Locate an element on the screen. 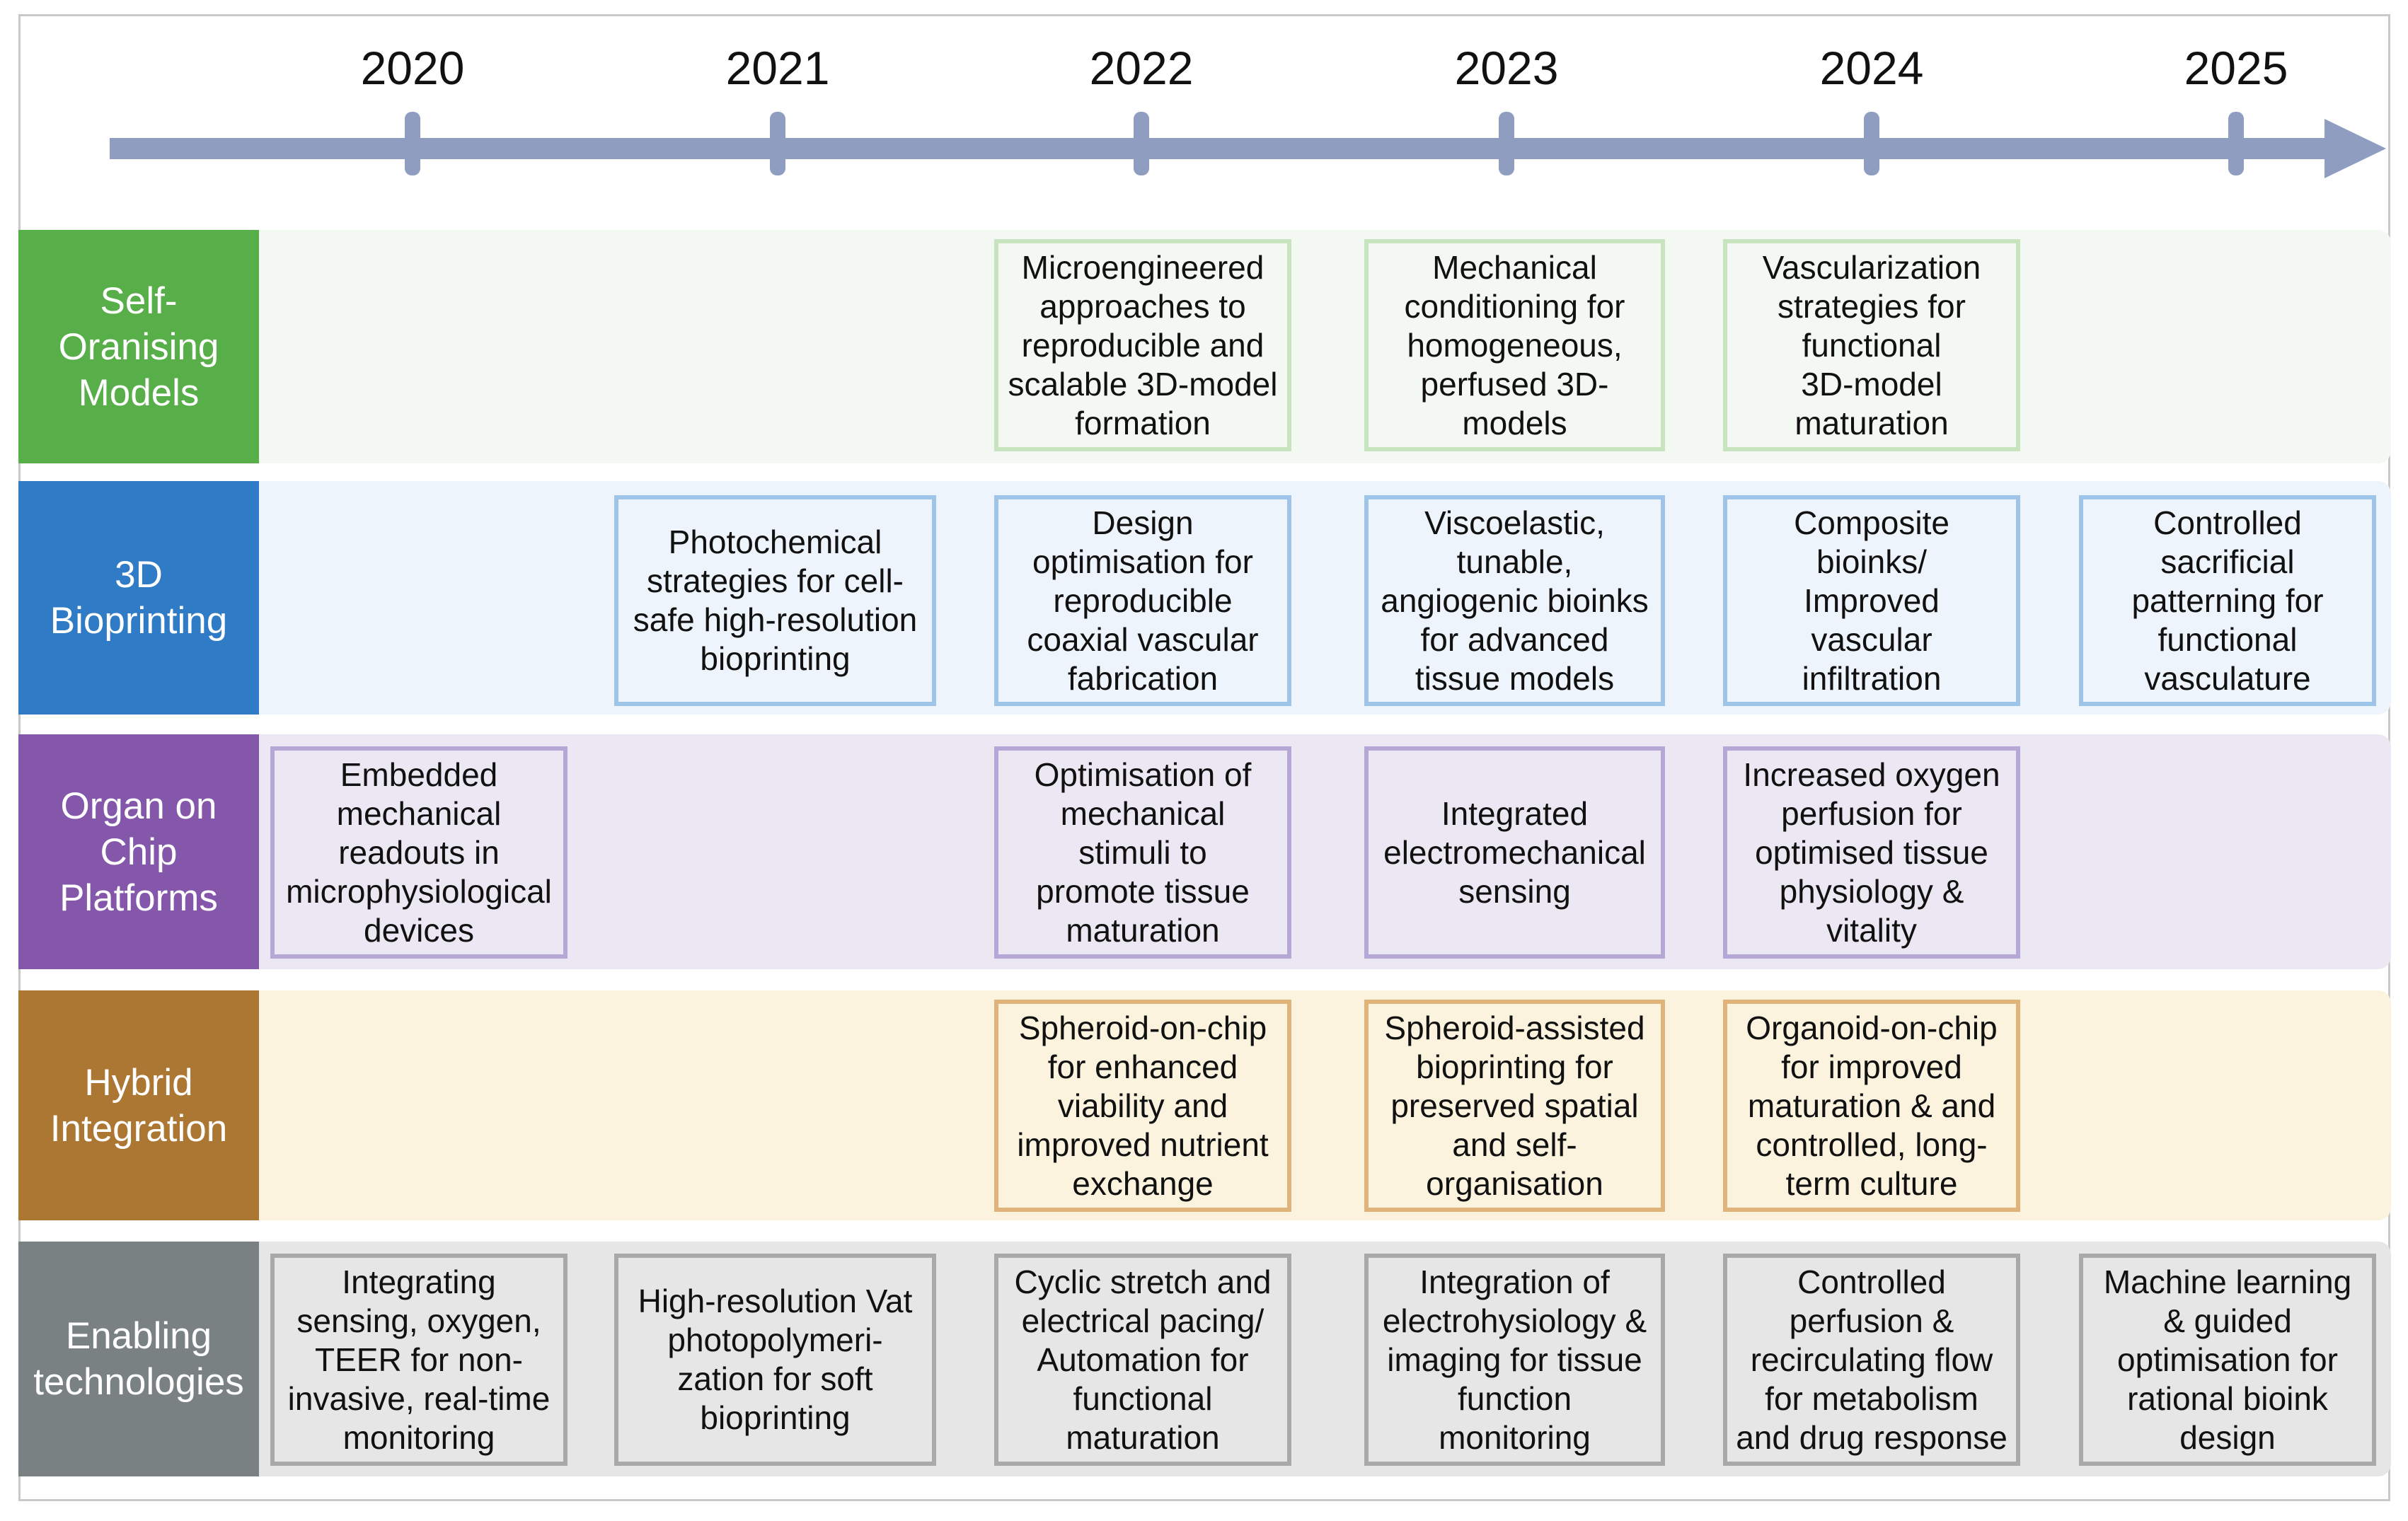 This screenshot has width=2408, height=1521. year-tick-2025 is located at coordinates (2236, 143).